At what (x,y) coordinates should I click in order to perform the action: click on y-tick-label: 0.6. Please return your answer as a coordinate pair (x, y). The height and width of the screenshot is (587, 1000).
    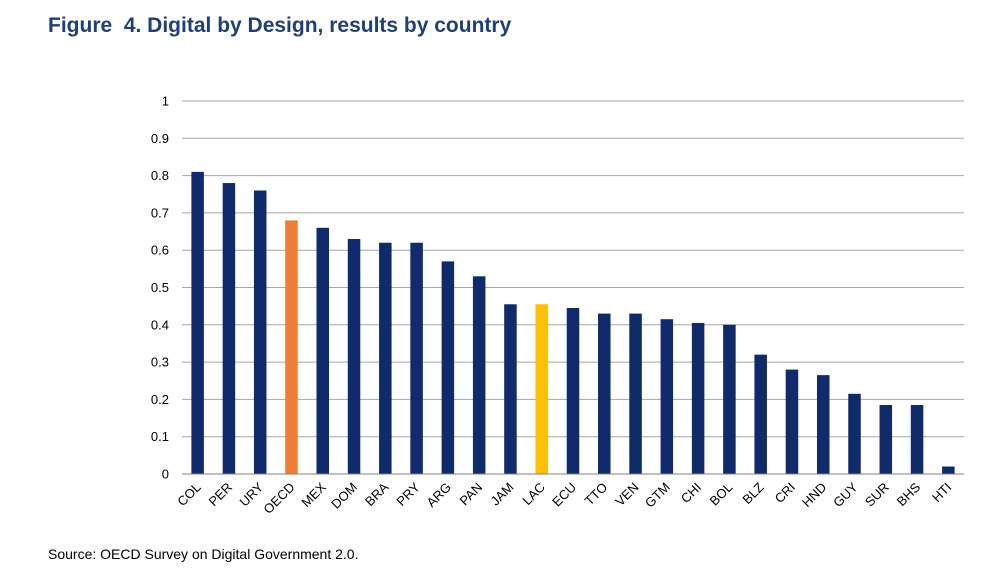
    Looking at the image, I should click on (160, 250).